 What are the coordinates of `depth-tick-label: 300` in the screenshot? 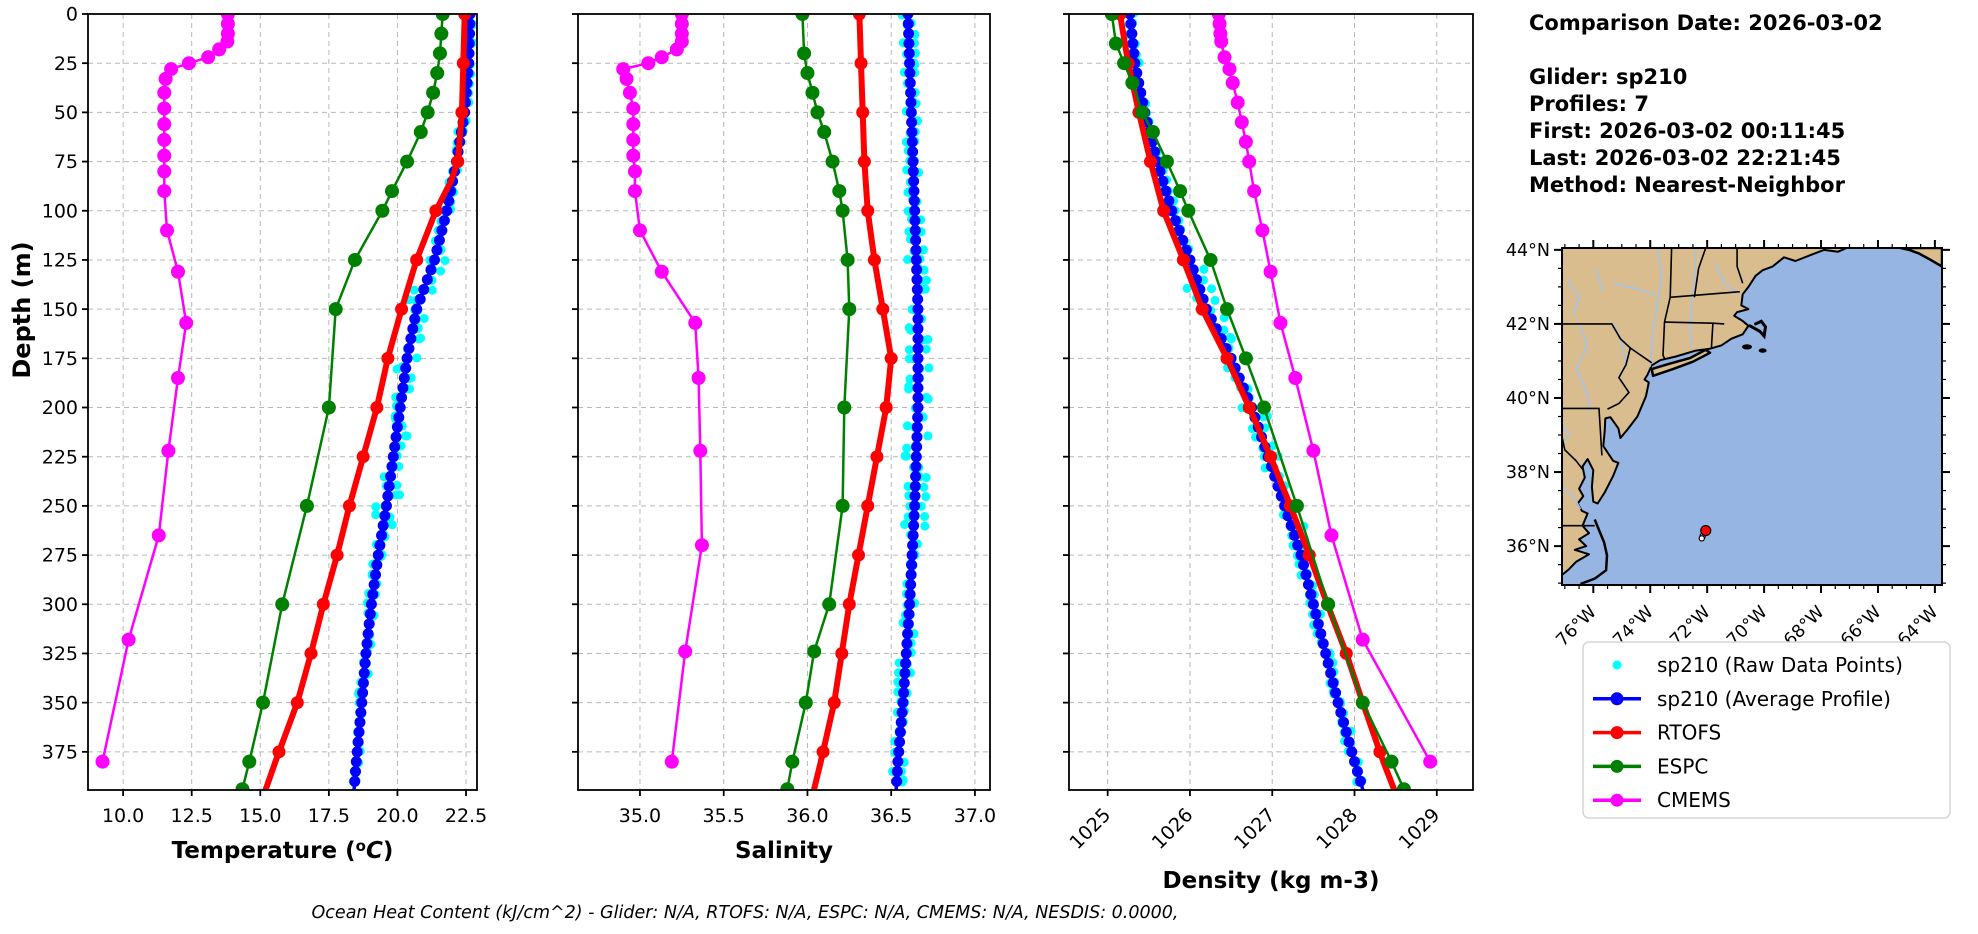 It's located at (60, 605).